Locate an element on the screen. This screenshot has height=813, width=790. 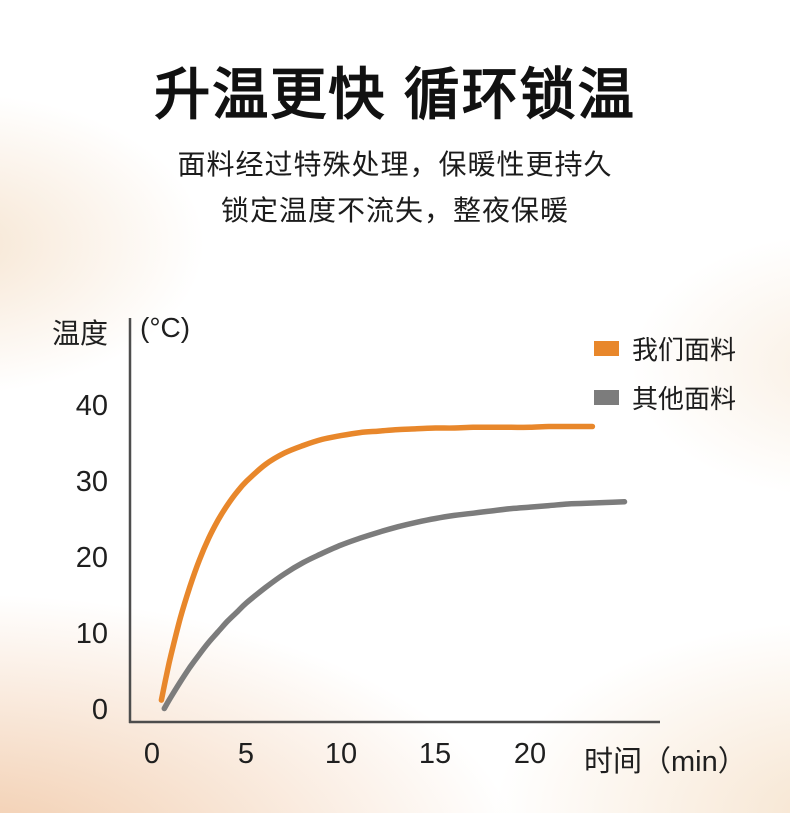
legend: 我们面料 其他面料 is located at coordinates (665, 379).